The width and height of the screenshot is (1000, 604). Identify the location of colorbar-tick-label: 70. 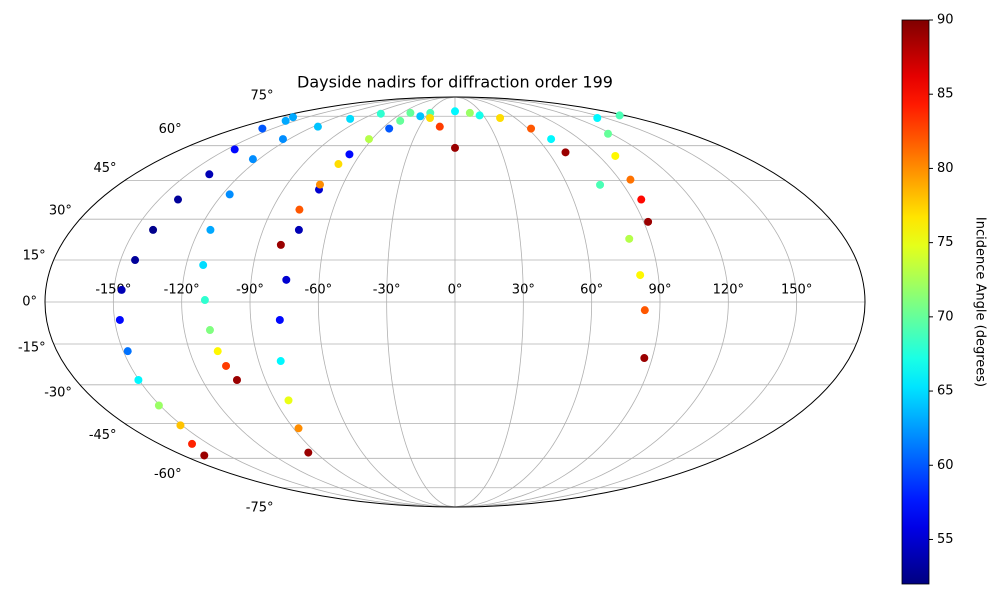
(945, 316).